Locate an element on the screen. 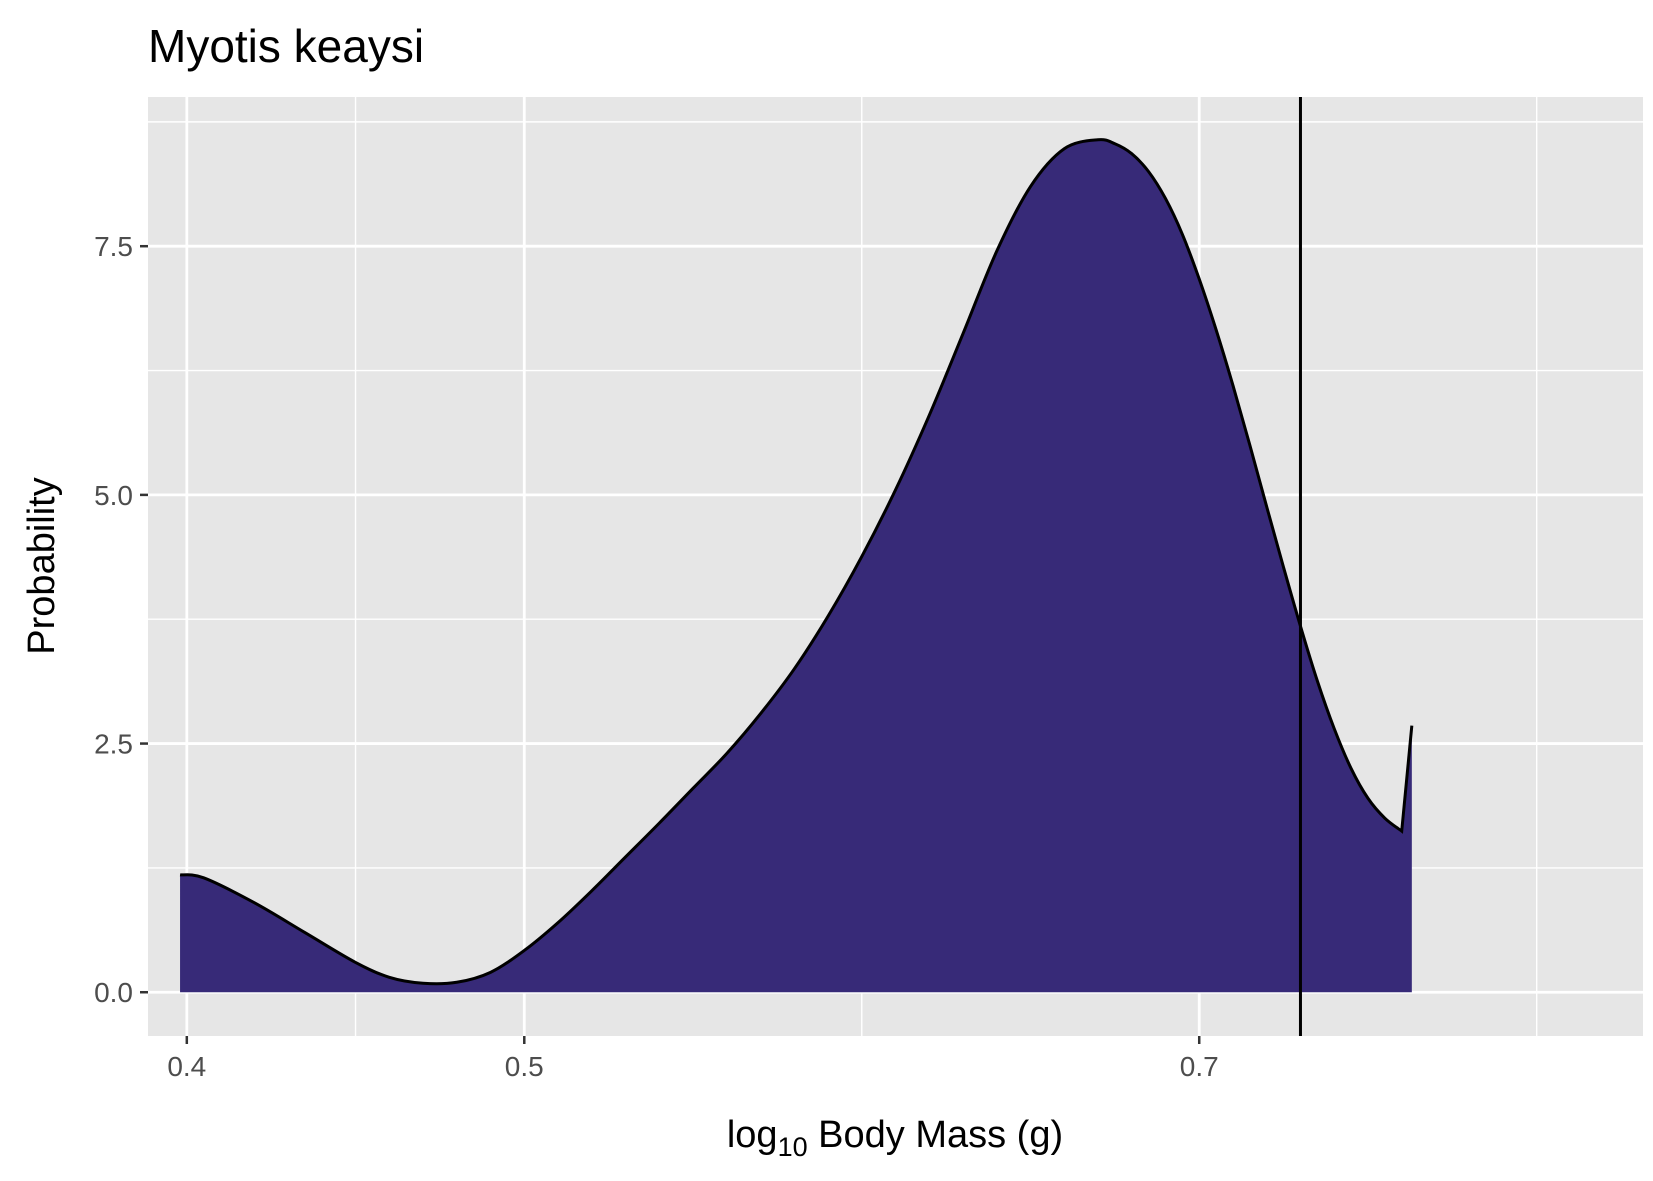  chart-title: Myotis keaysi is located at coordinates (286, 46).